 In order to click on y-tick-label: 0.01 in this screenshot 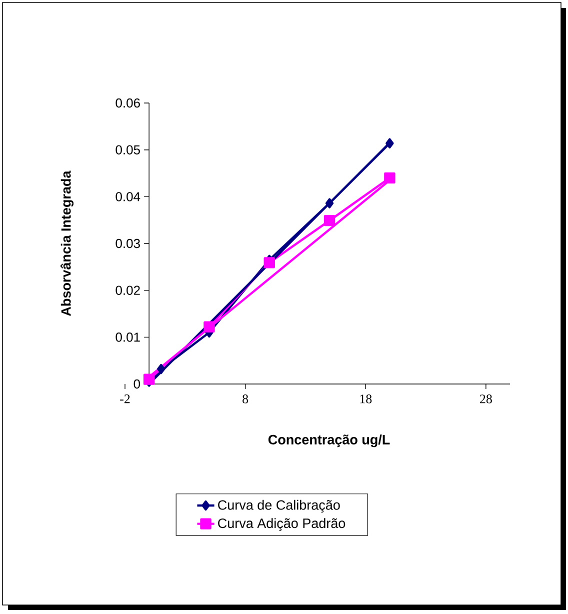, I will do `click(128, 337)`.